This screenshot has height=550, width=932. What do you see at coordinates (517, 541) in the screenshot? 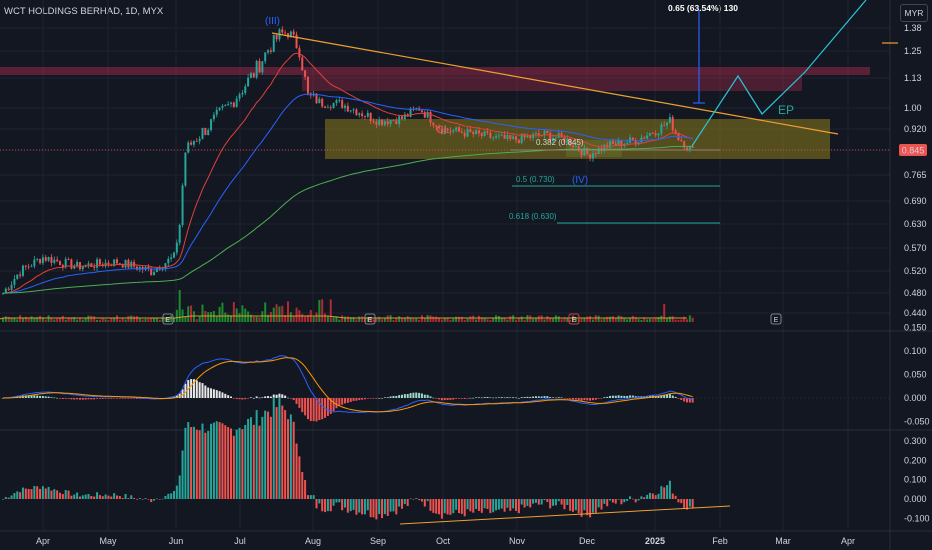
I see `time-tick-label: Nov` at bounding box center [517, 541].